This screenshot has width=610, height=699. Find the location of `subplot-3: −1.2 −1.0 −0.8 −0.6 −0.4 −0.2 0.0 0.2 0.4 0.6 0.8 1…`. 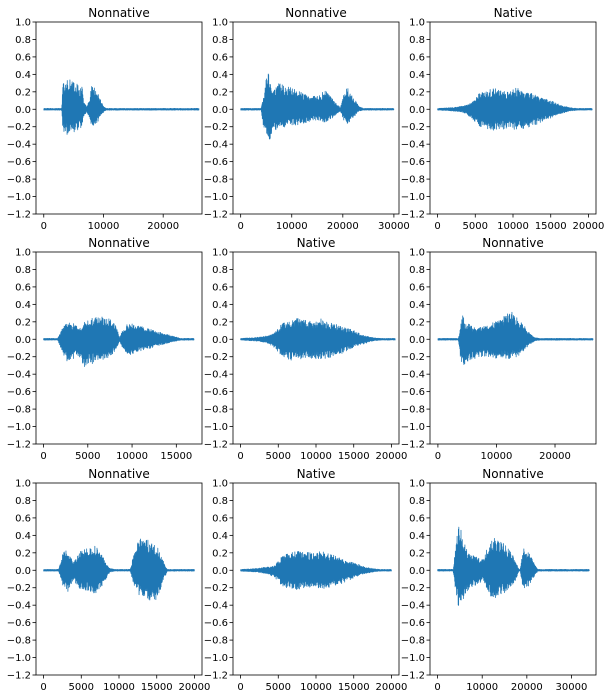

subplot-3: −1.2 −1.0 −0.8 −0.6 −0.4 −0.2 0.0 0.2 0.4 0.6 0.8 1… is located at coordinates (503, 119).